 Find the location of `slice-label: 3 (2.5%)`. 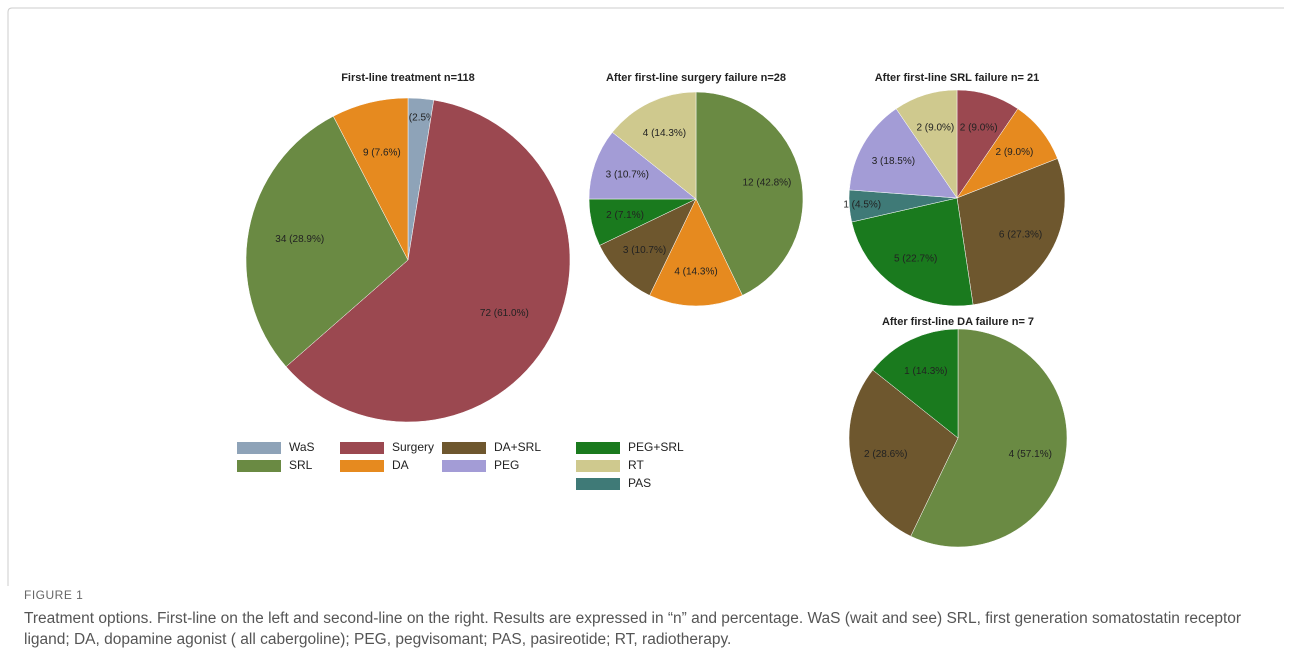

slice-label: 3 (2.5%) is located at coordinates (419, 118).